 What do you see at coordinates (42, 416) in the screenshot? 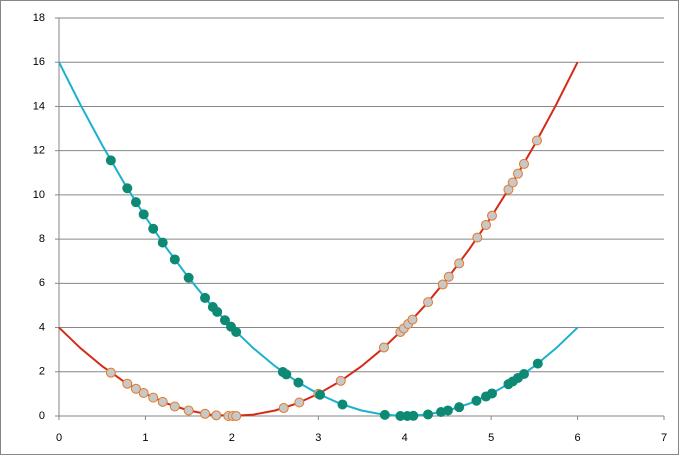
I see `y-tick-label: 0` at bounding box center [42, 416].